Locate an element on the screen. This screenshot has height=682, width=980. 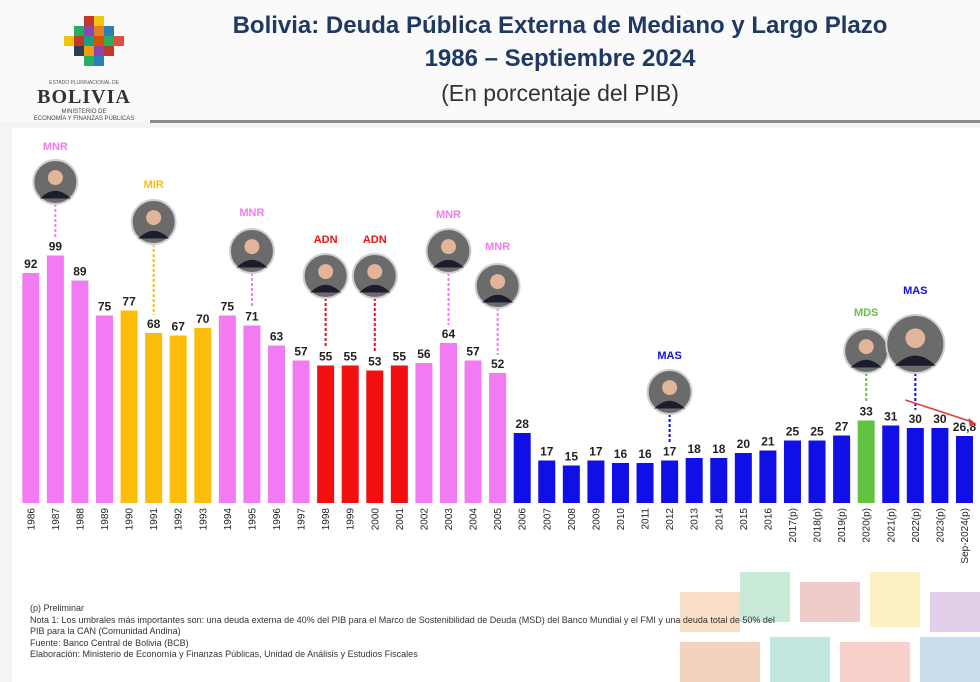
value-label-1996: 63 is located at coordinates (277, 337).